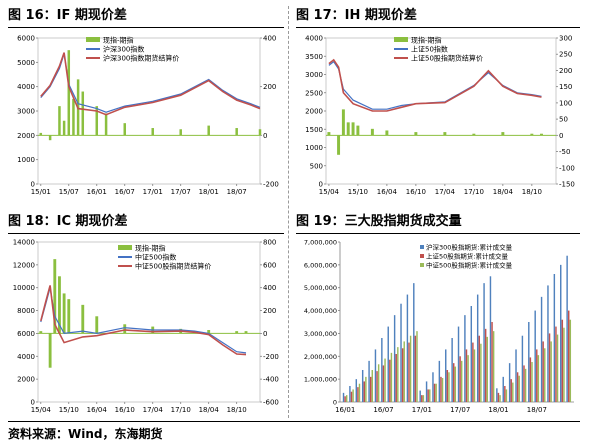 This screenshot has width=594, height=446. I want to click on y-tick-label: 2,000,000, so click(320, 357).